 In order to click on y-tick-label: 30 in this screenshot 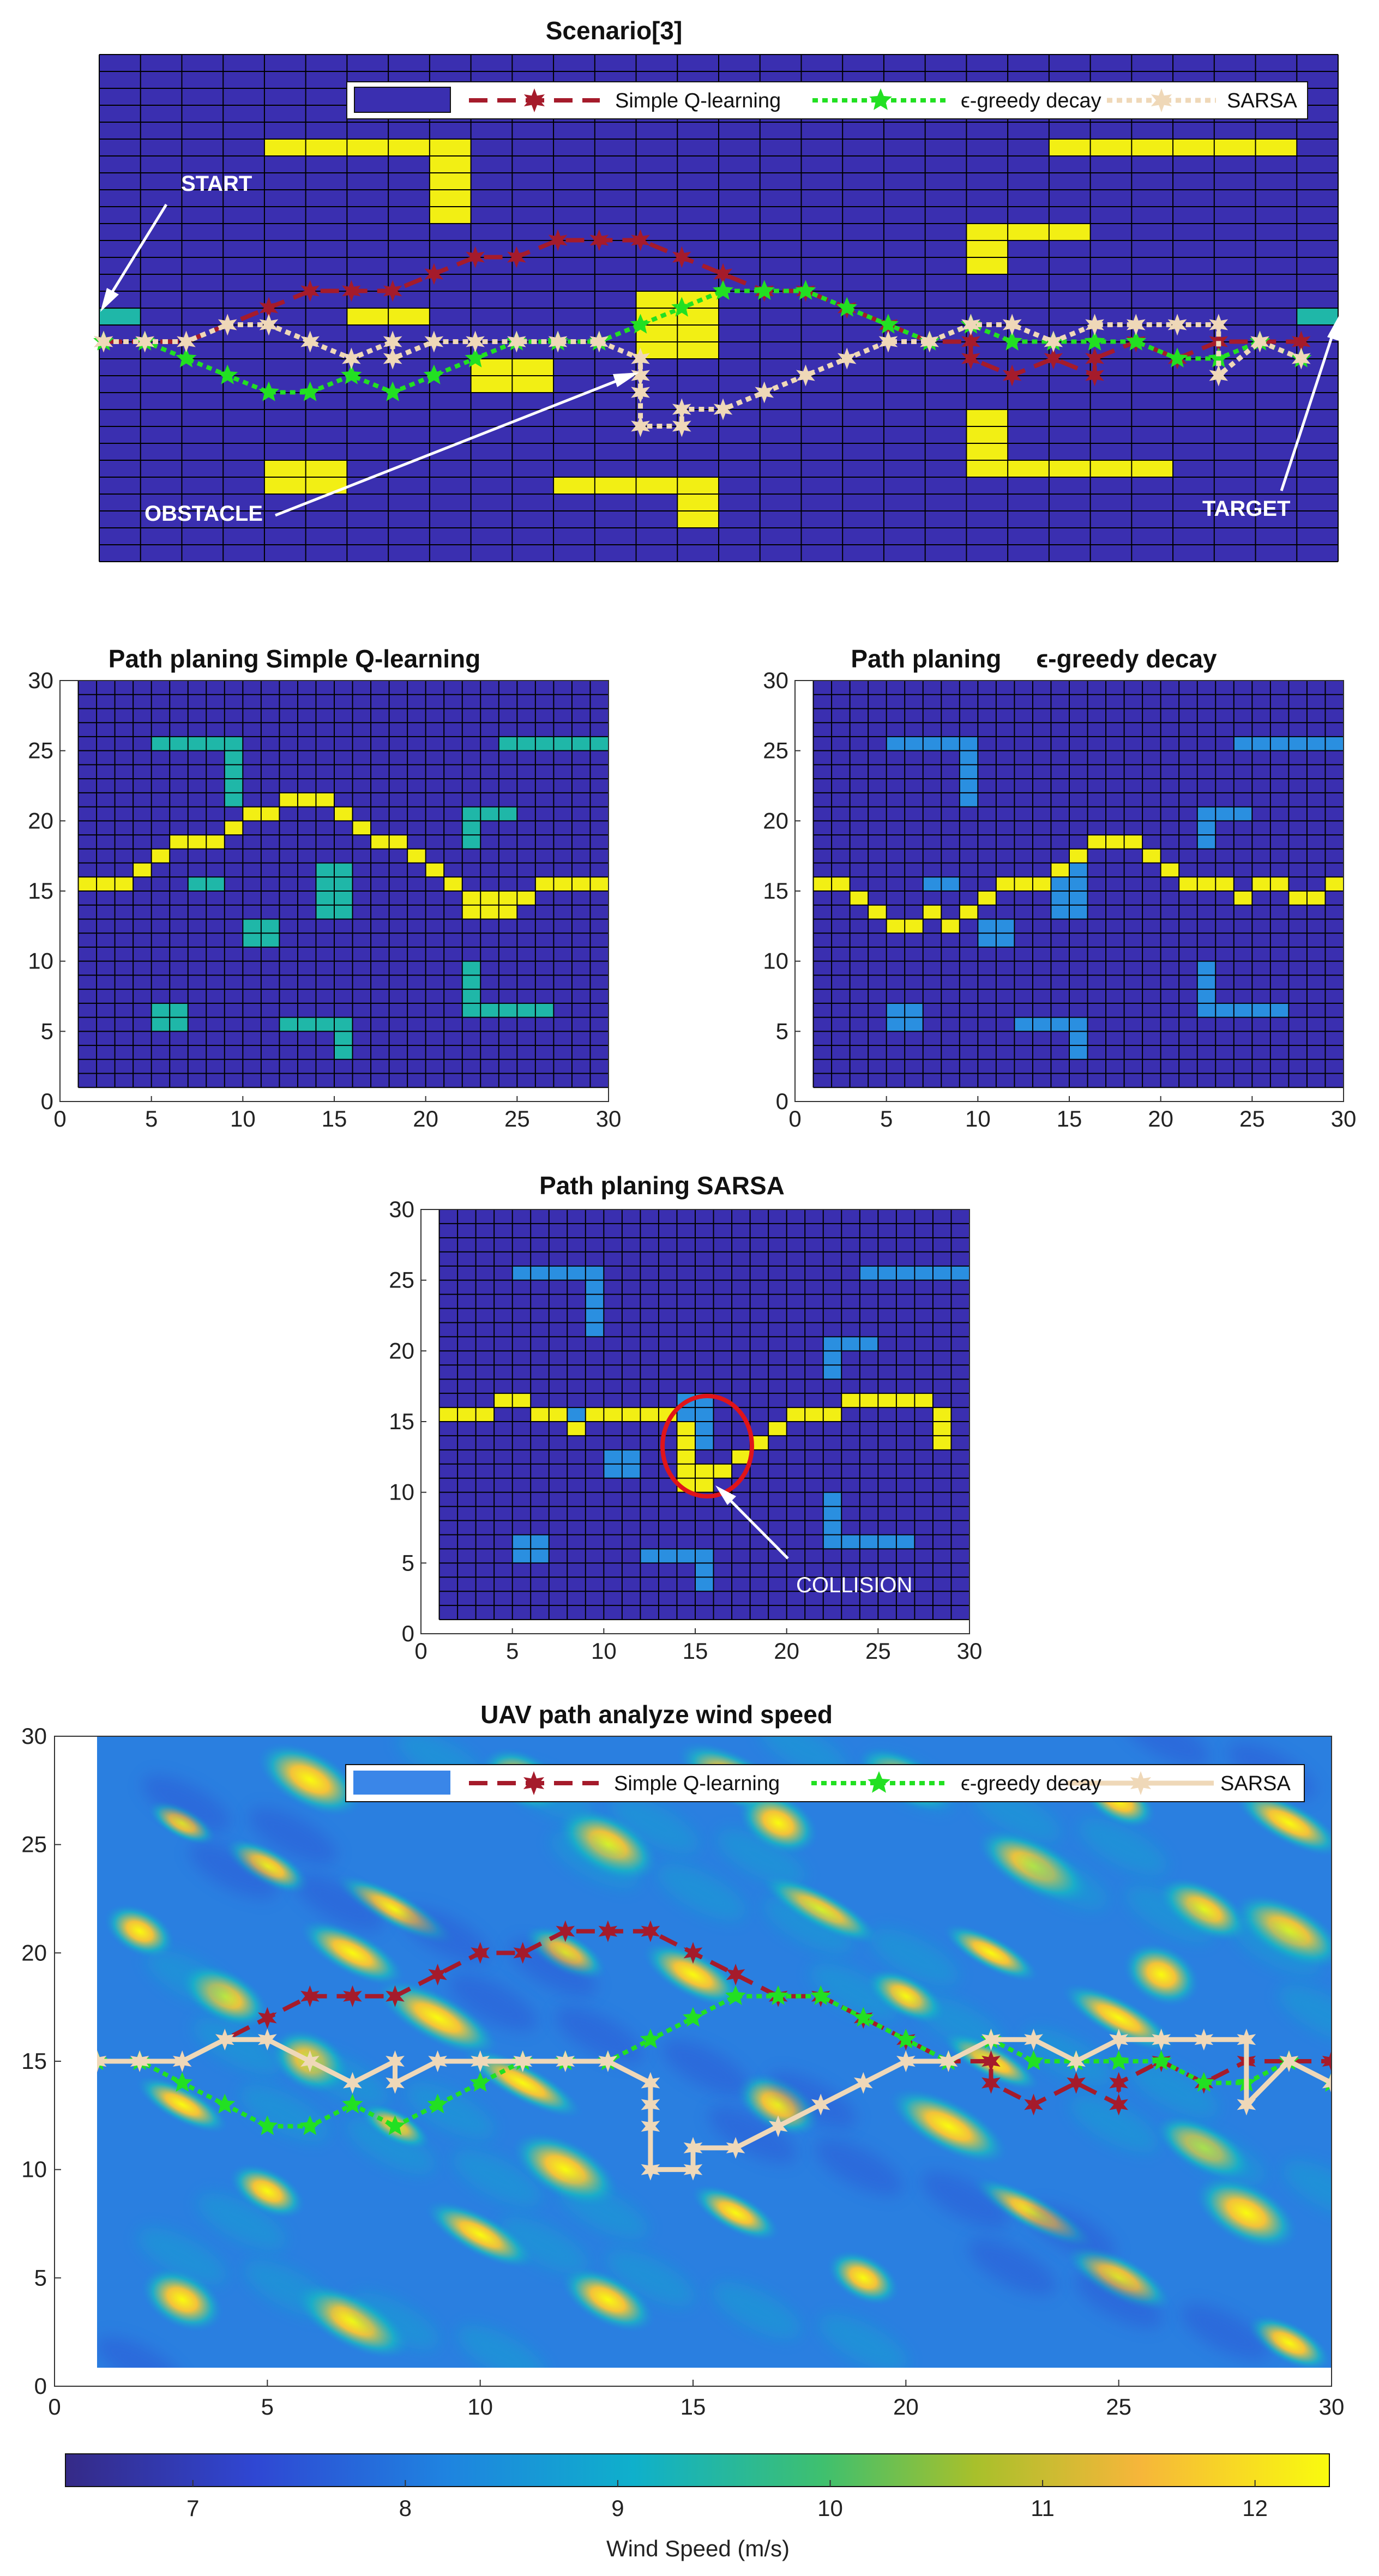, I will do `click(34, 1736)`.